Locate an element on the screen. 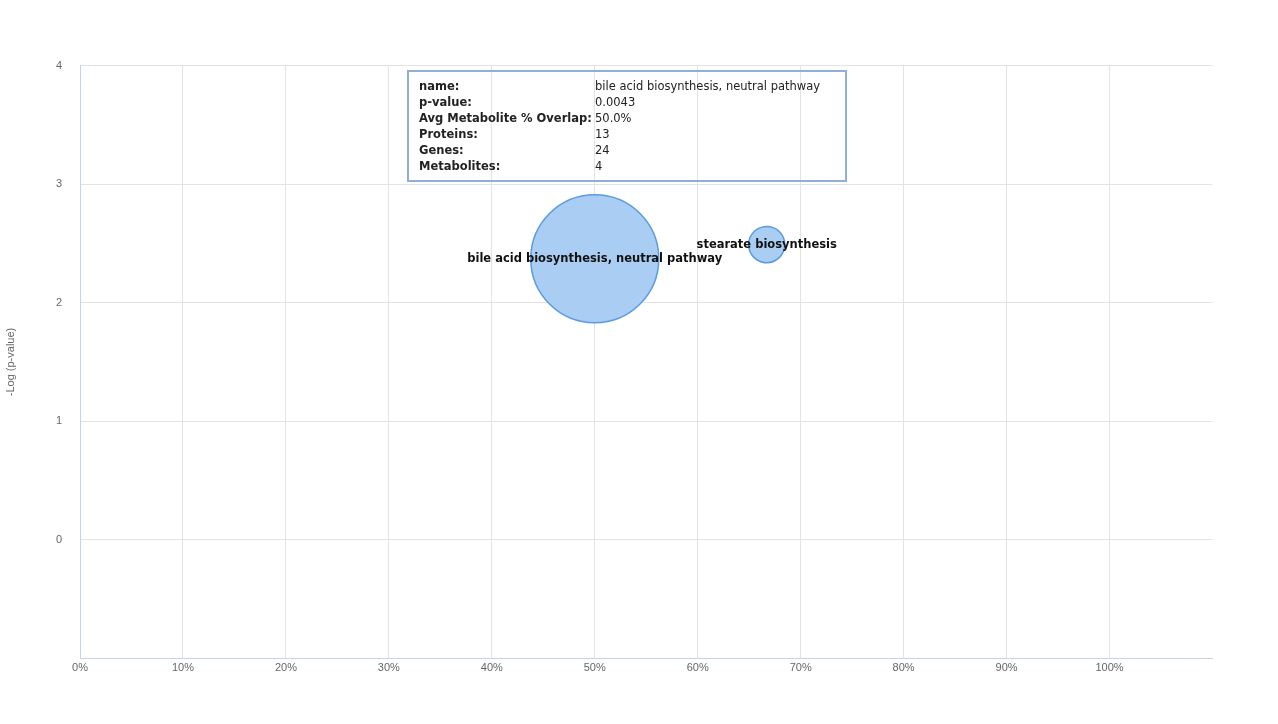 The width and height of the screenshot is (1278, 724). y-tick-label: 1 is located at coordinates (58, 420).